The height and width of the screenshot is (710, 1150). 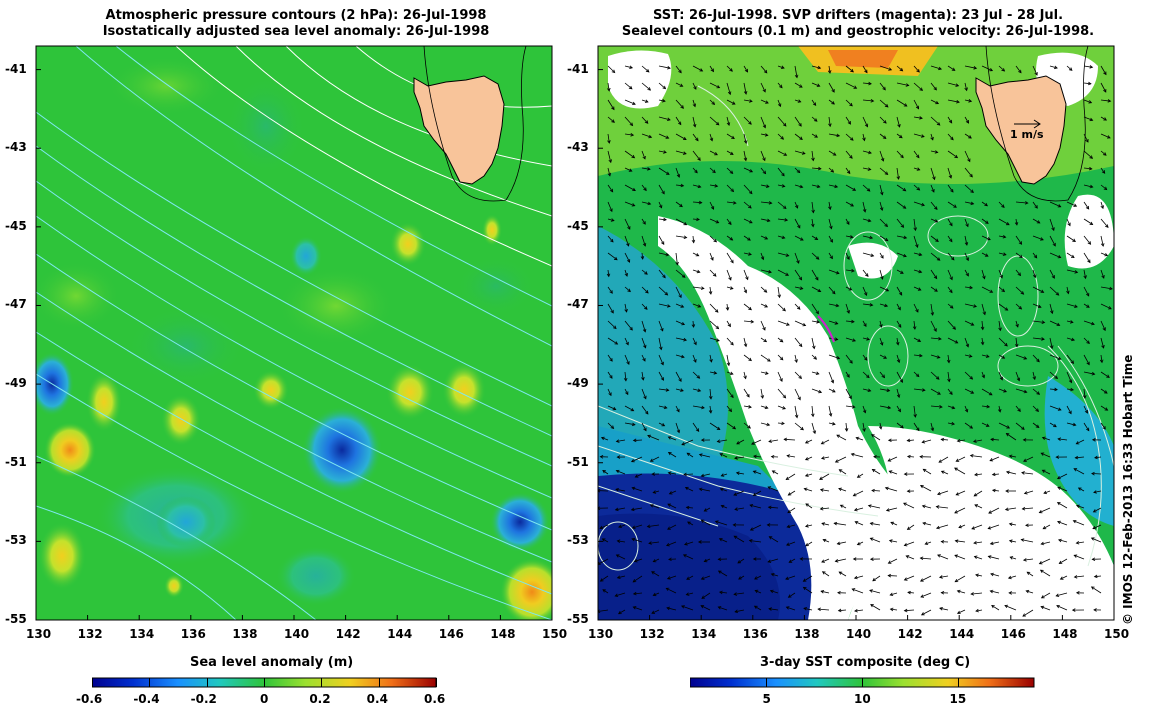 What do you see at coordinates (272, 662) in the screenshot?
I see `left-colorbar-title: Sea level anomaly (m)` at bounding box center [272, 662].